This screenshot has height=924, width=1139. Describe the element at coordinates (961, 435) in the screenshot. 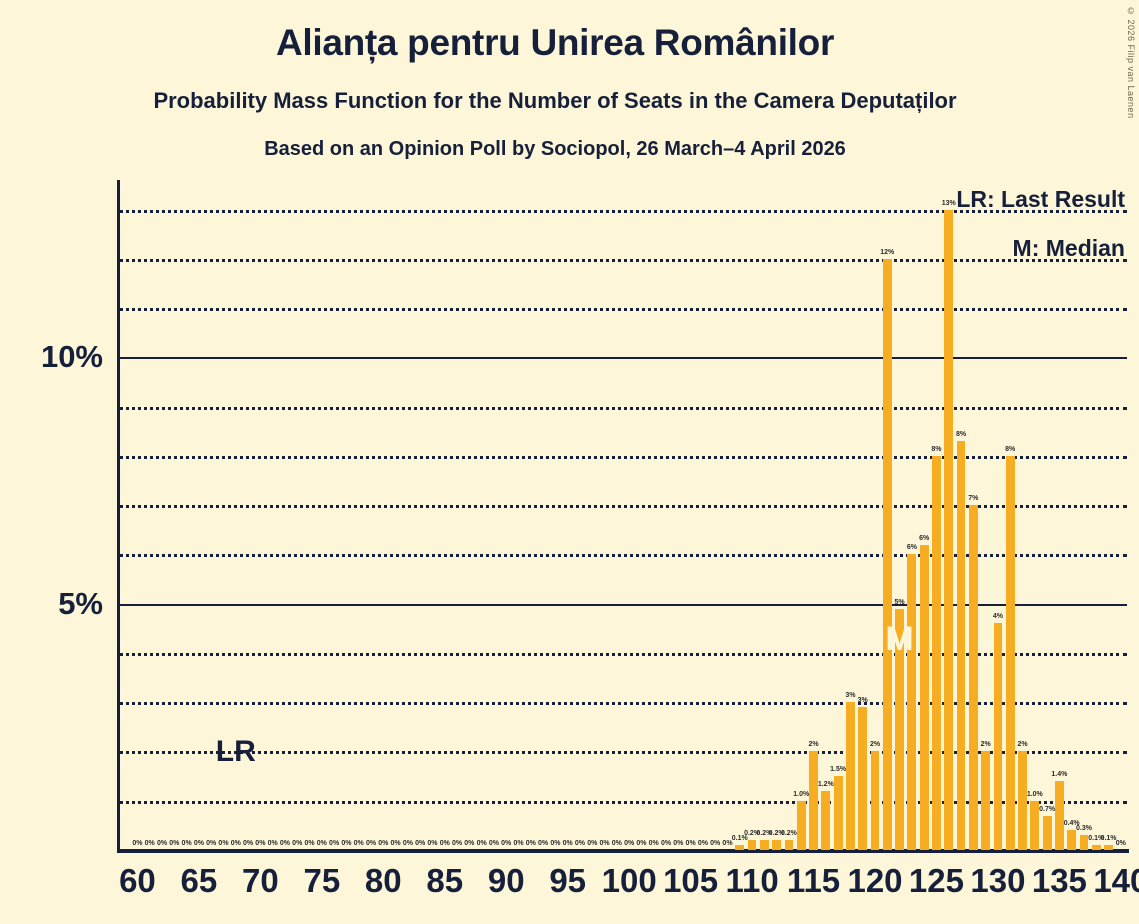

I see `bar-value-label: 8%` at that location.